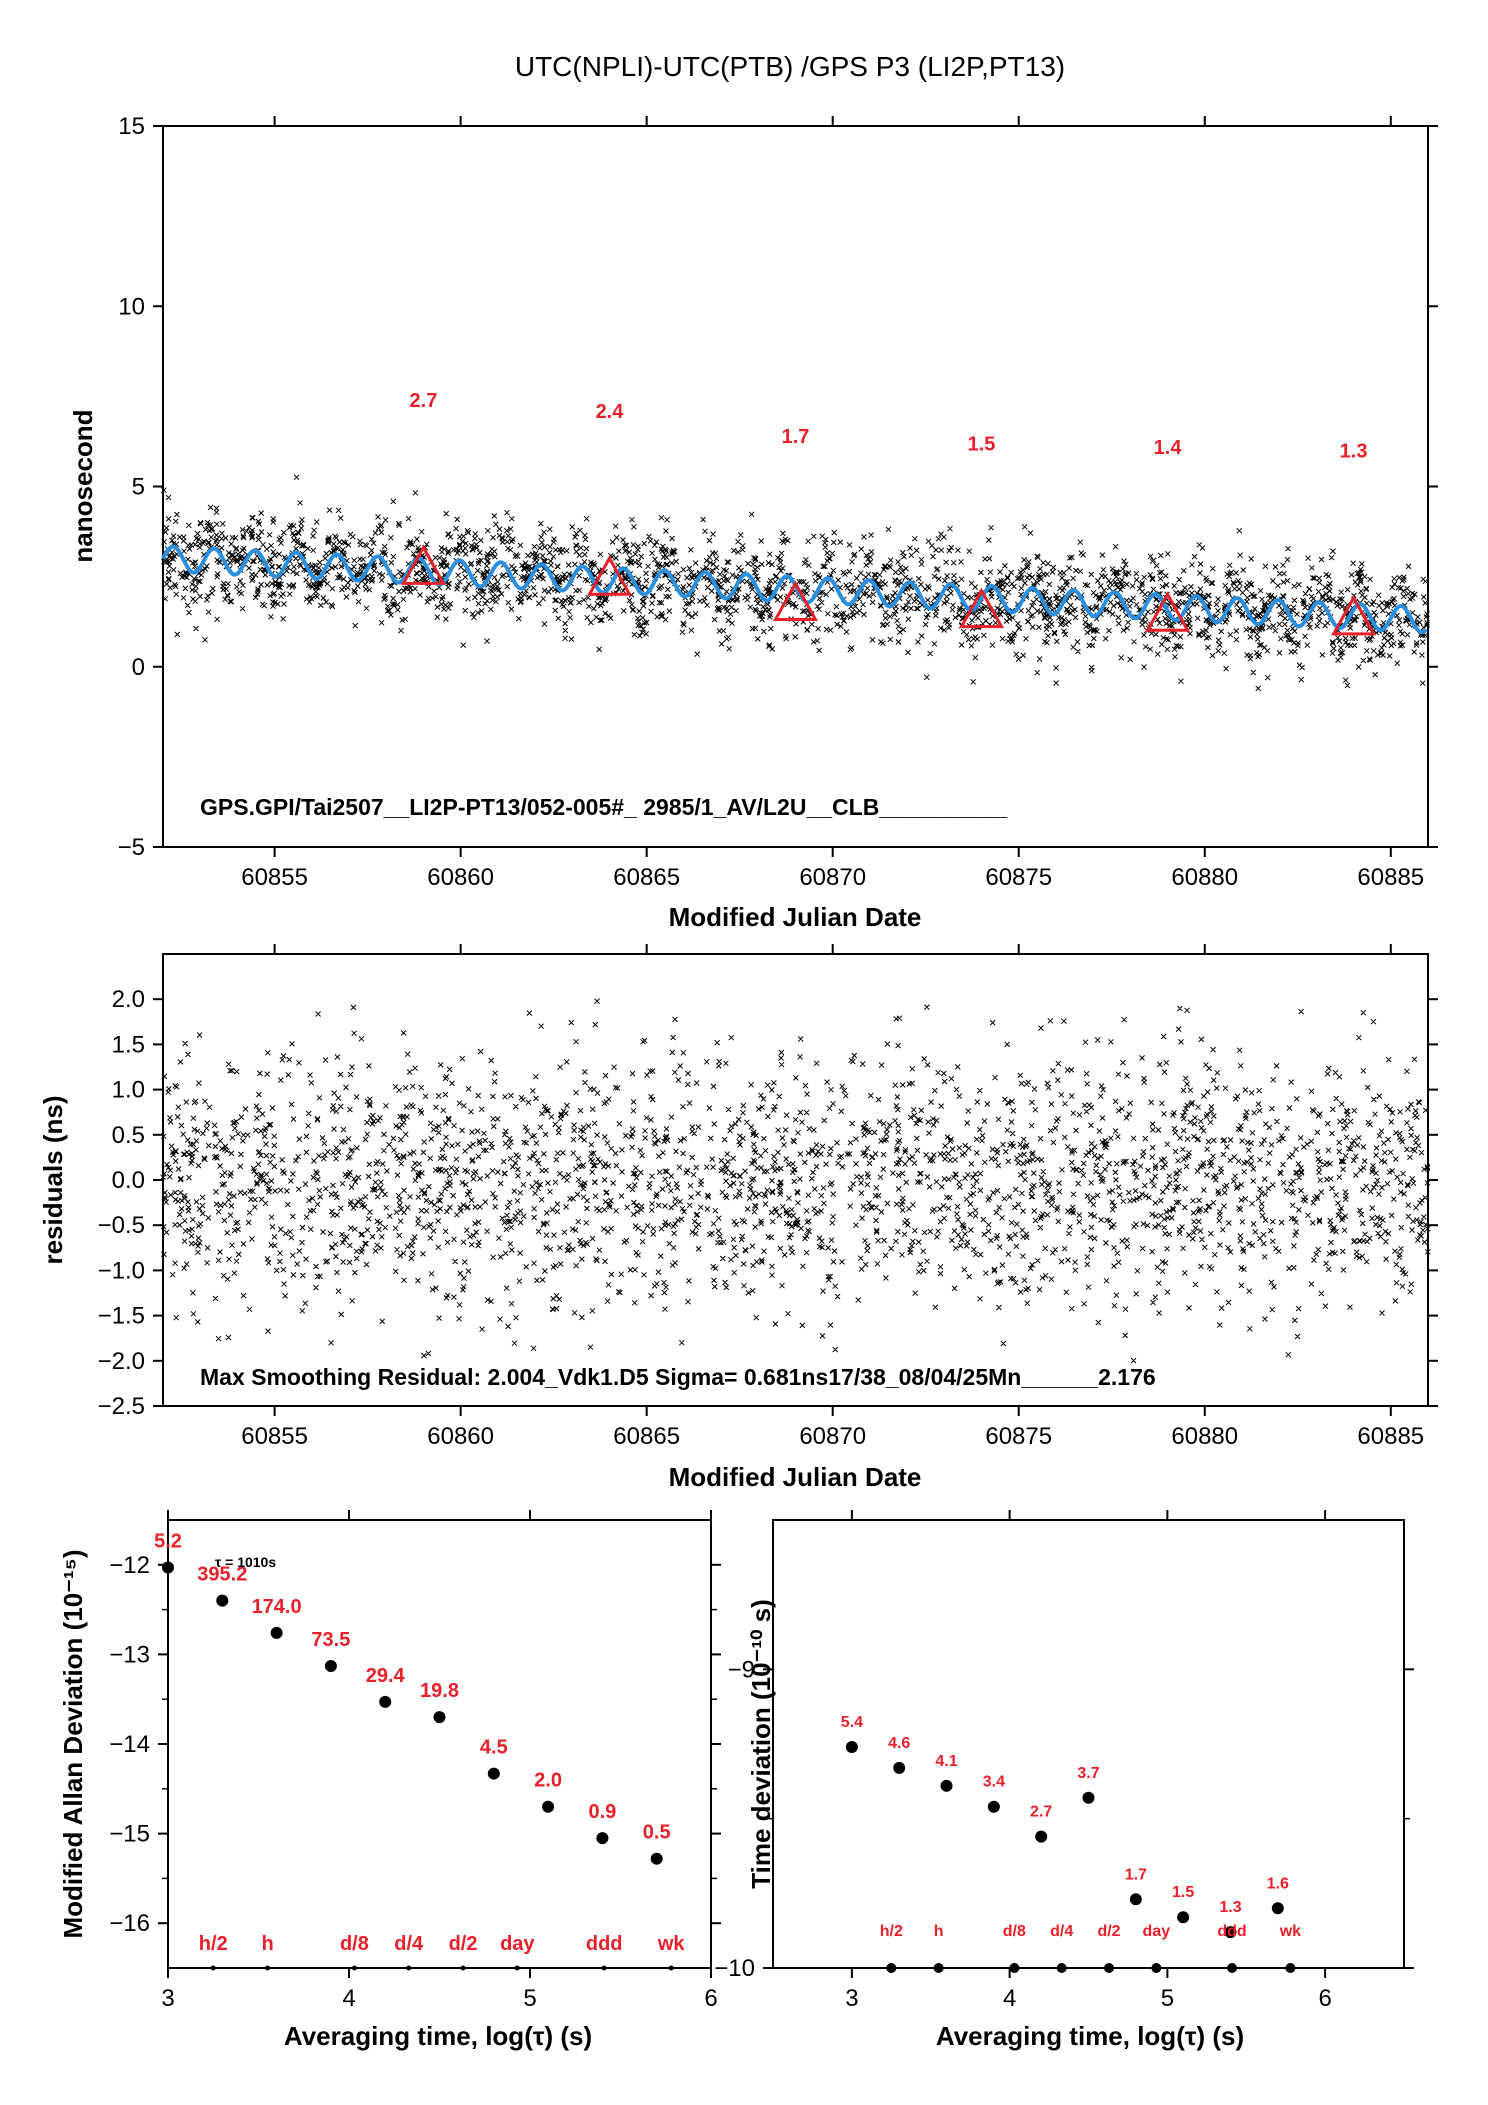  Describe the element at coordinates (439, 1691) in the screenshot. I see `deviation-label-5: 19.8` at that location.